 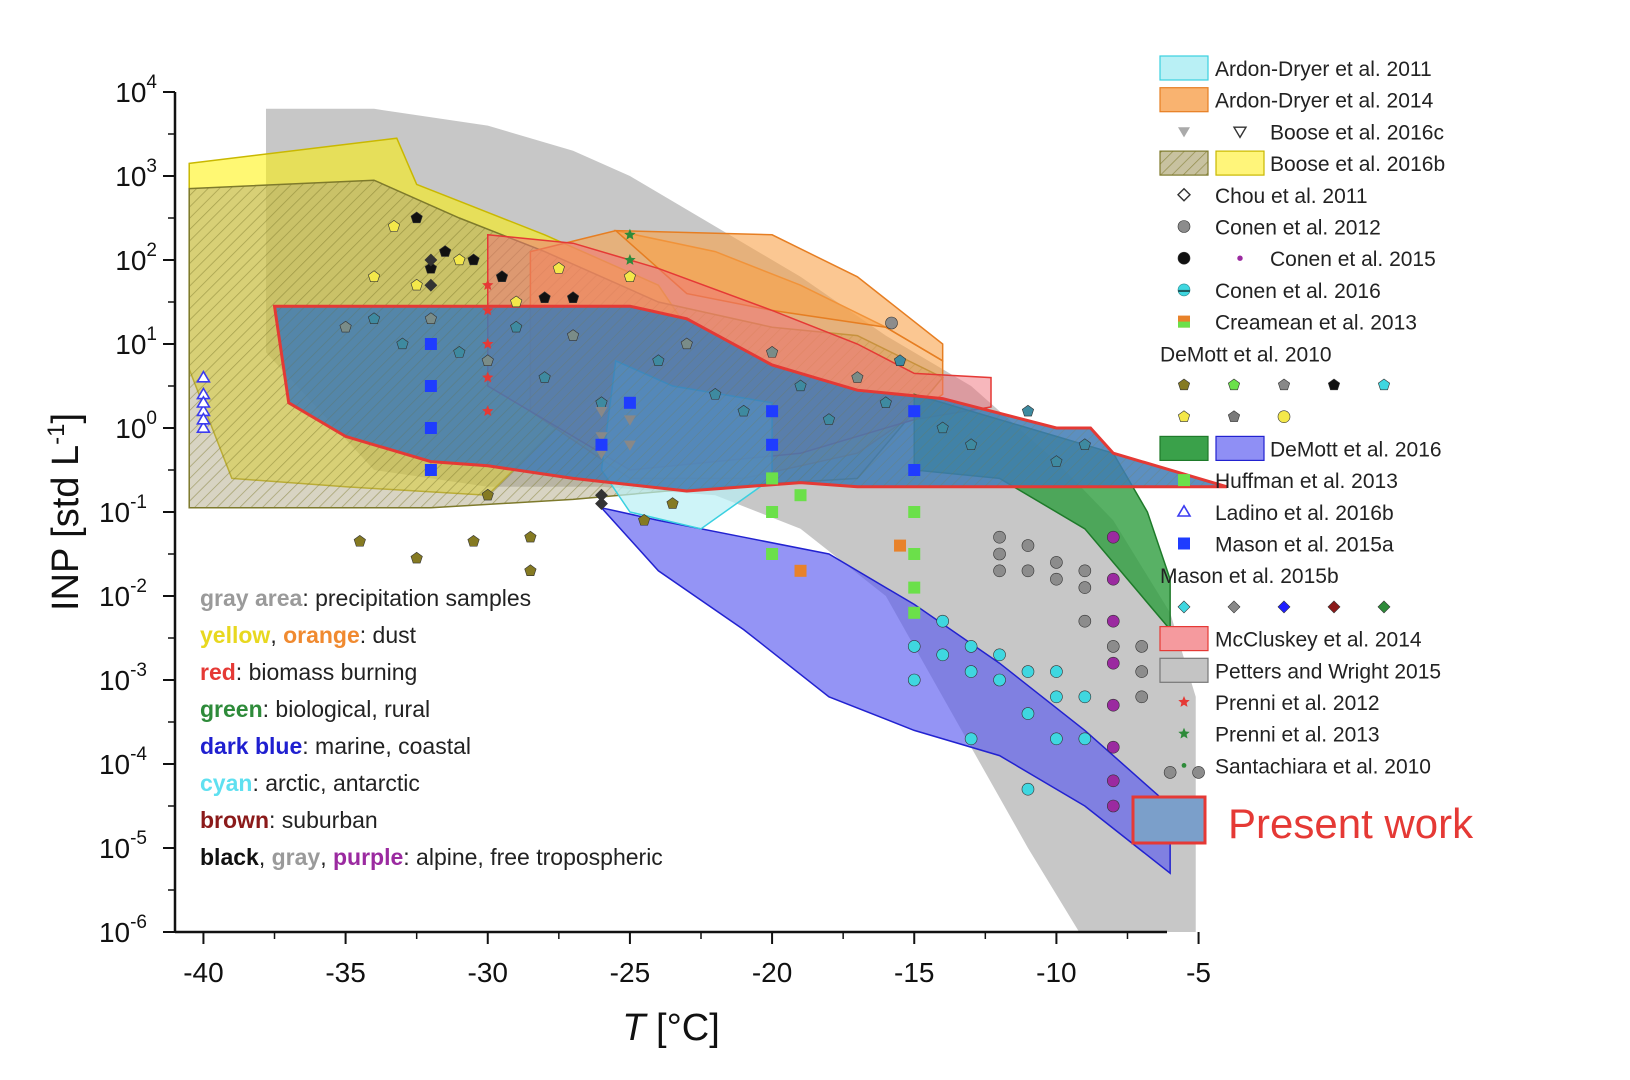 What do you see at coordinates (1298, 228) in the screenshot?
I see `legend-label: Conen et al. 2012` at bounding box center [1298, 228].